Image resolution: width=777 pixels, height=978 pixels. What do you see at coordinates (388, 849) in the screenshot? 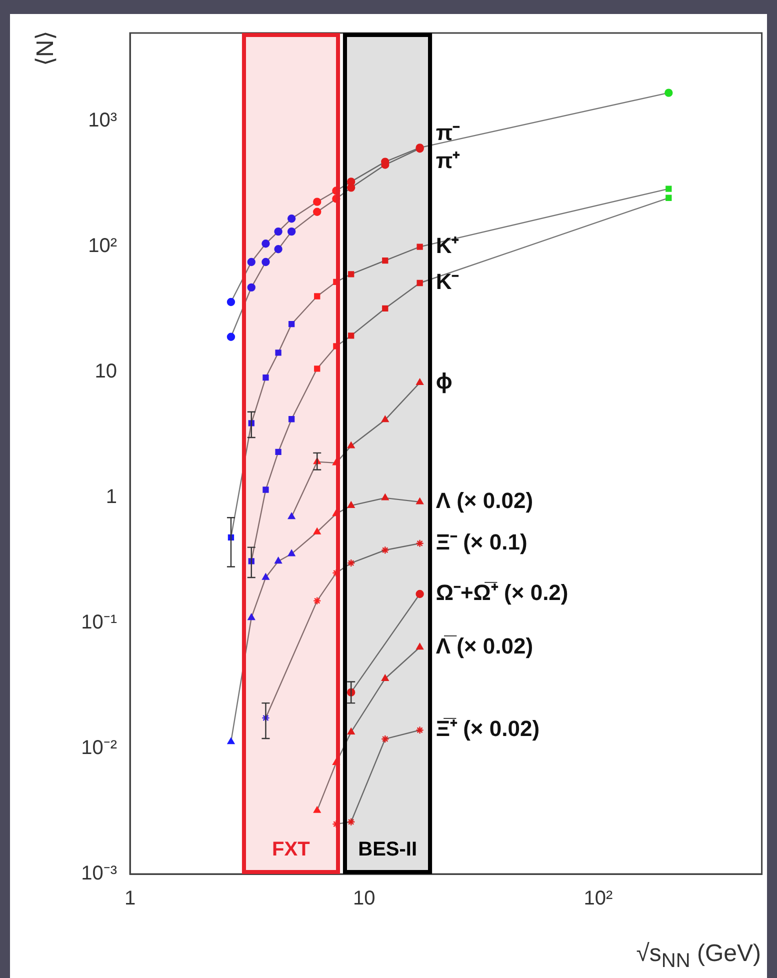
I see `band-label: BES-II` at bounding box center [388, 849].